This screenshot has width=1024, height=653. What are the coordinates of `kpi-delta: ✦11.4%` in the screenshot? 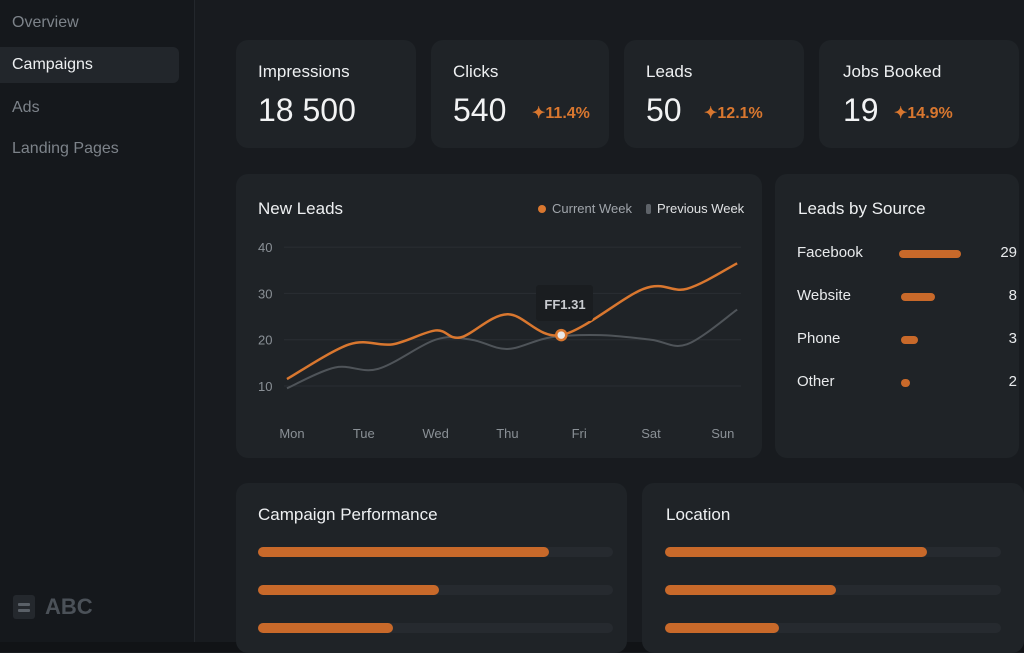 It's located at (561, 113).